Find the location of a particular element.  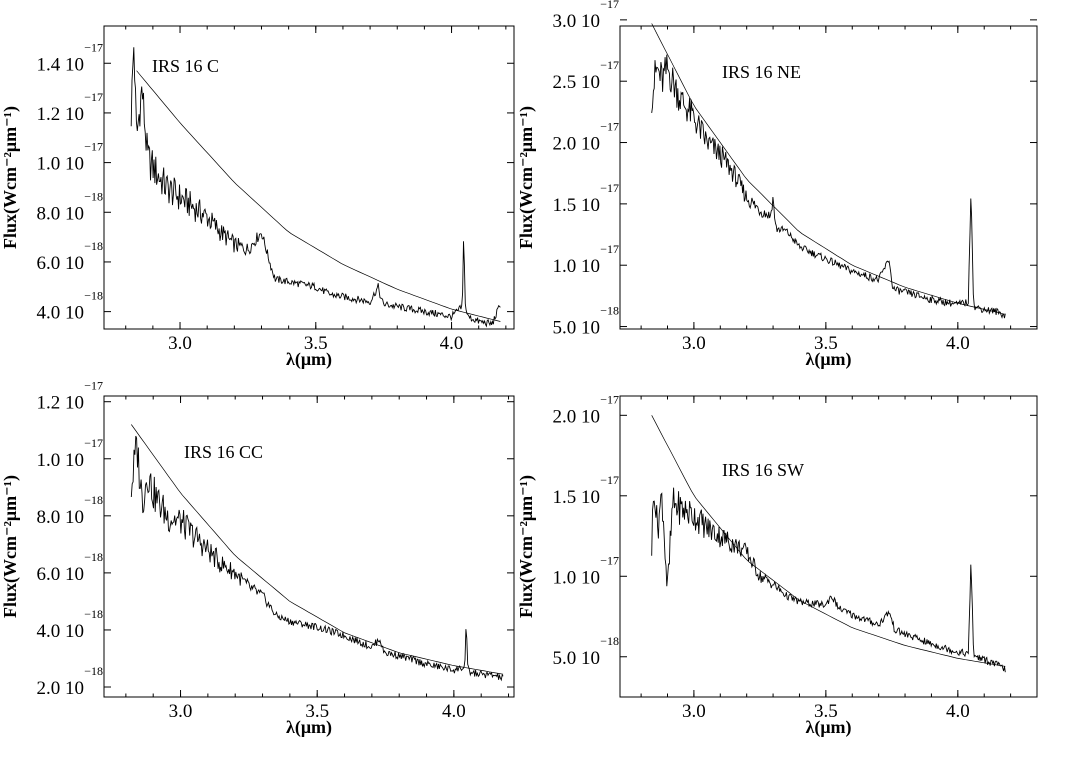

y-tick-mantissa: 3.0 10 is located at coordinates (577, 21).